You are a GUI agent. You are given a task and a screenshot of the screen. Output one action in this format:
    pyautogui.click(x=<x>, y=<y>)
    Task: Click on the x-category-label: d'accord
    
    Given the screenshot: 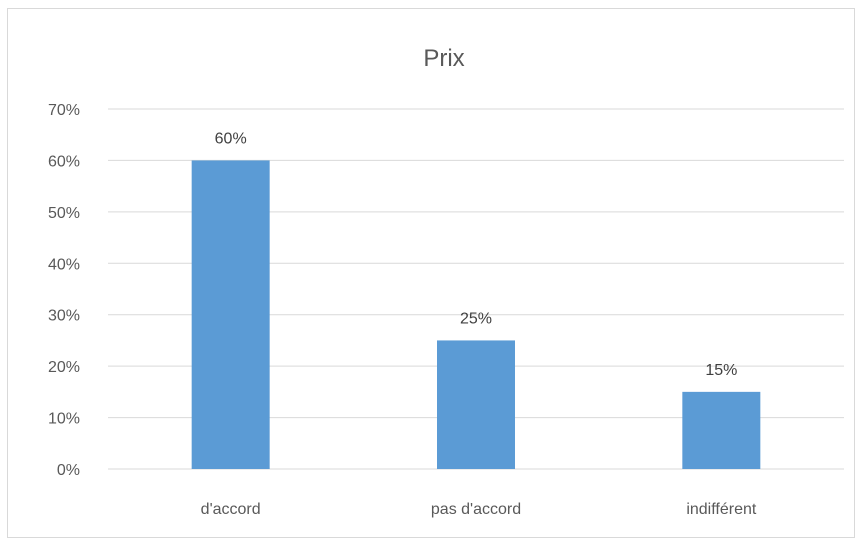 What is the action you would take?
    pyautogui.click(x=231, y=509)
    